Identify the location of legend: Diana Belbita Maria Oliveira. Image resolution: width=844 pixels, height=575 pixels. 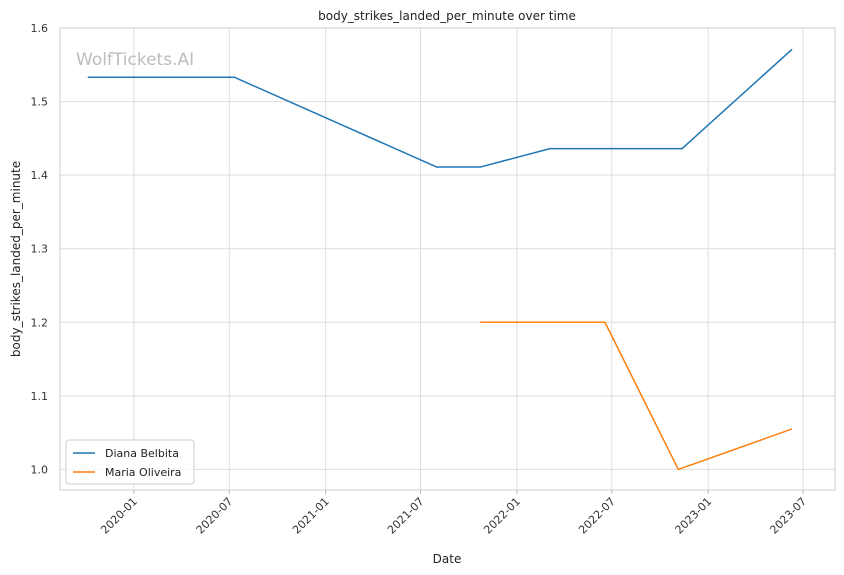
(130, 462).